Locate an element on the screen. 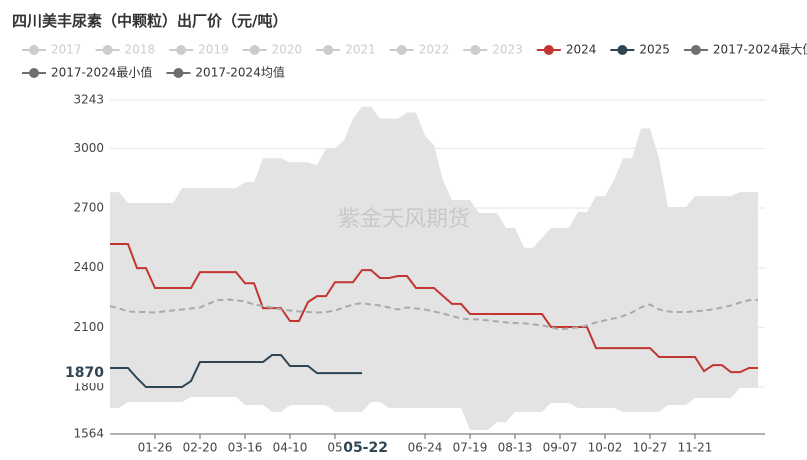 The height and width of the screenshot is (460, 807). y-tick-label: 3243 is located at coordinates (88, 100).